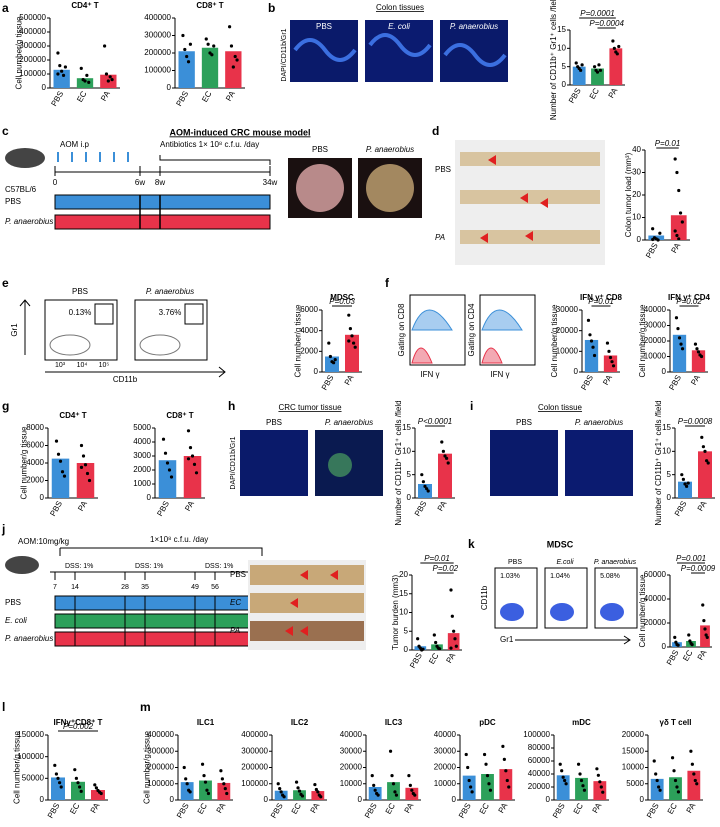 This screenshot has height=827, width=720. What do you see at coordinates (395, 613) in the screenshot?
I see `y-axis-label: Tumor burden (mm3)` at bounding box center [395, 613].